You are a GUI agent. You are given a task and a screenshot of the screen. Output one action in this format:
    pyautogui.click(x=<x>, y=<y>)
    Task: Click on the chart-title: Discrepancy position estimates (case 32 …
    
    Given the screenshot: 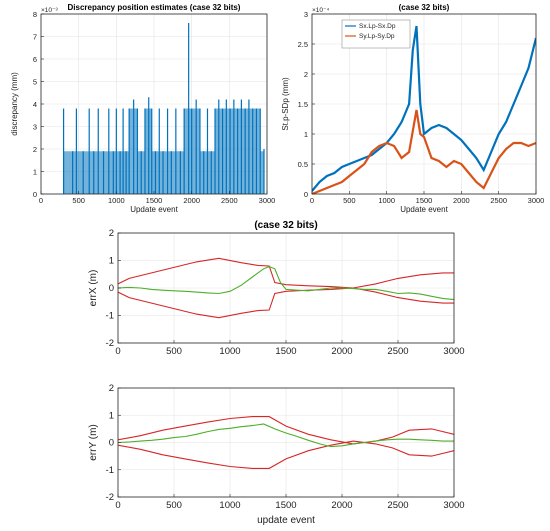 What is the action you would take?
    pyautogui.click(x=154, y=7)
    